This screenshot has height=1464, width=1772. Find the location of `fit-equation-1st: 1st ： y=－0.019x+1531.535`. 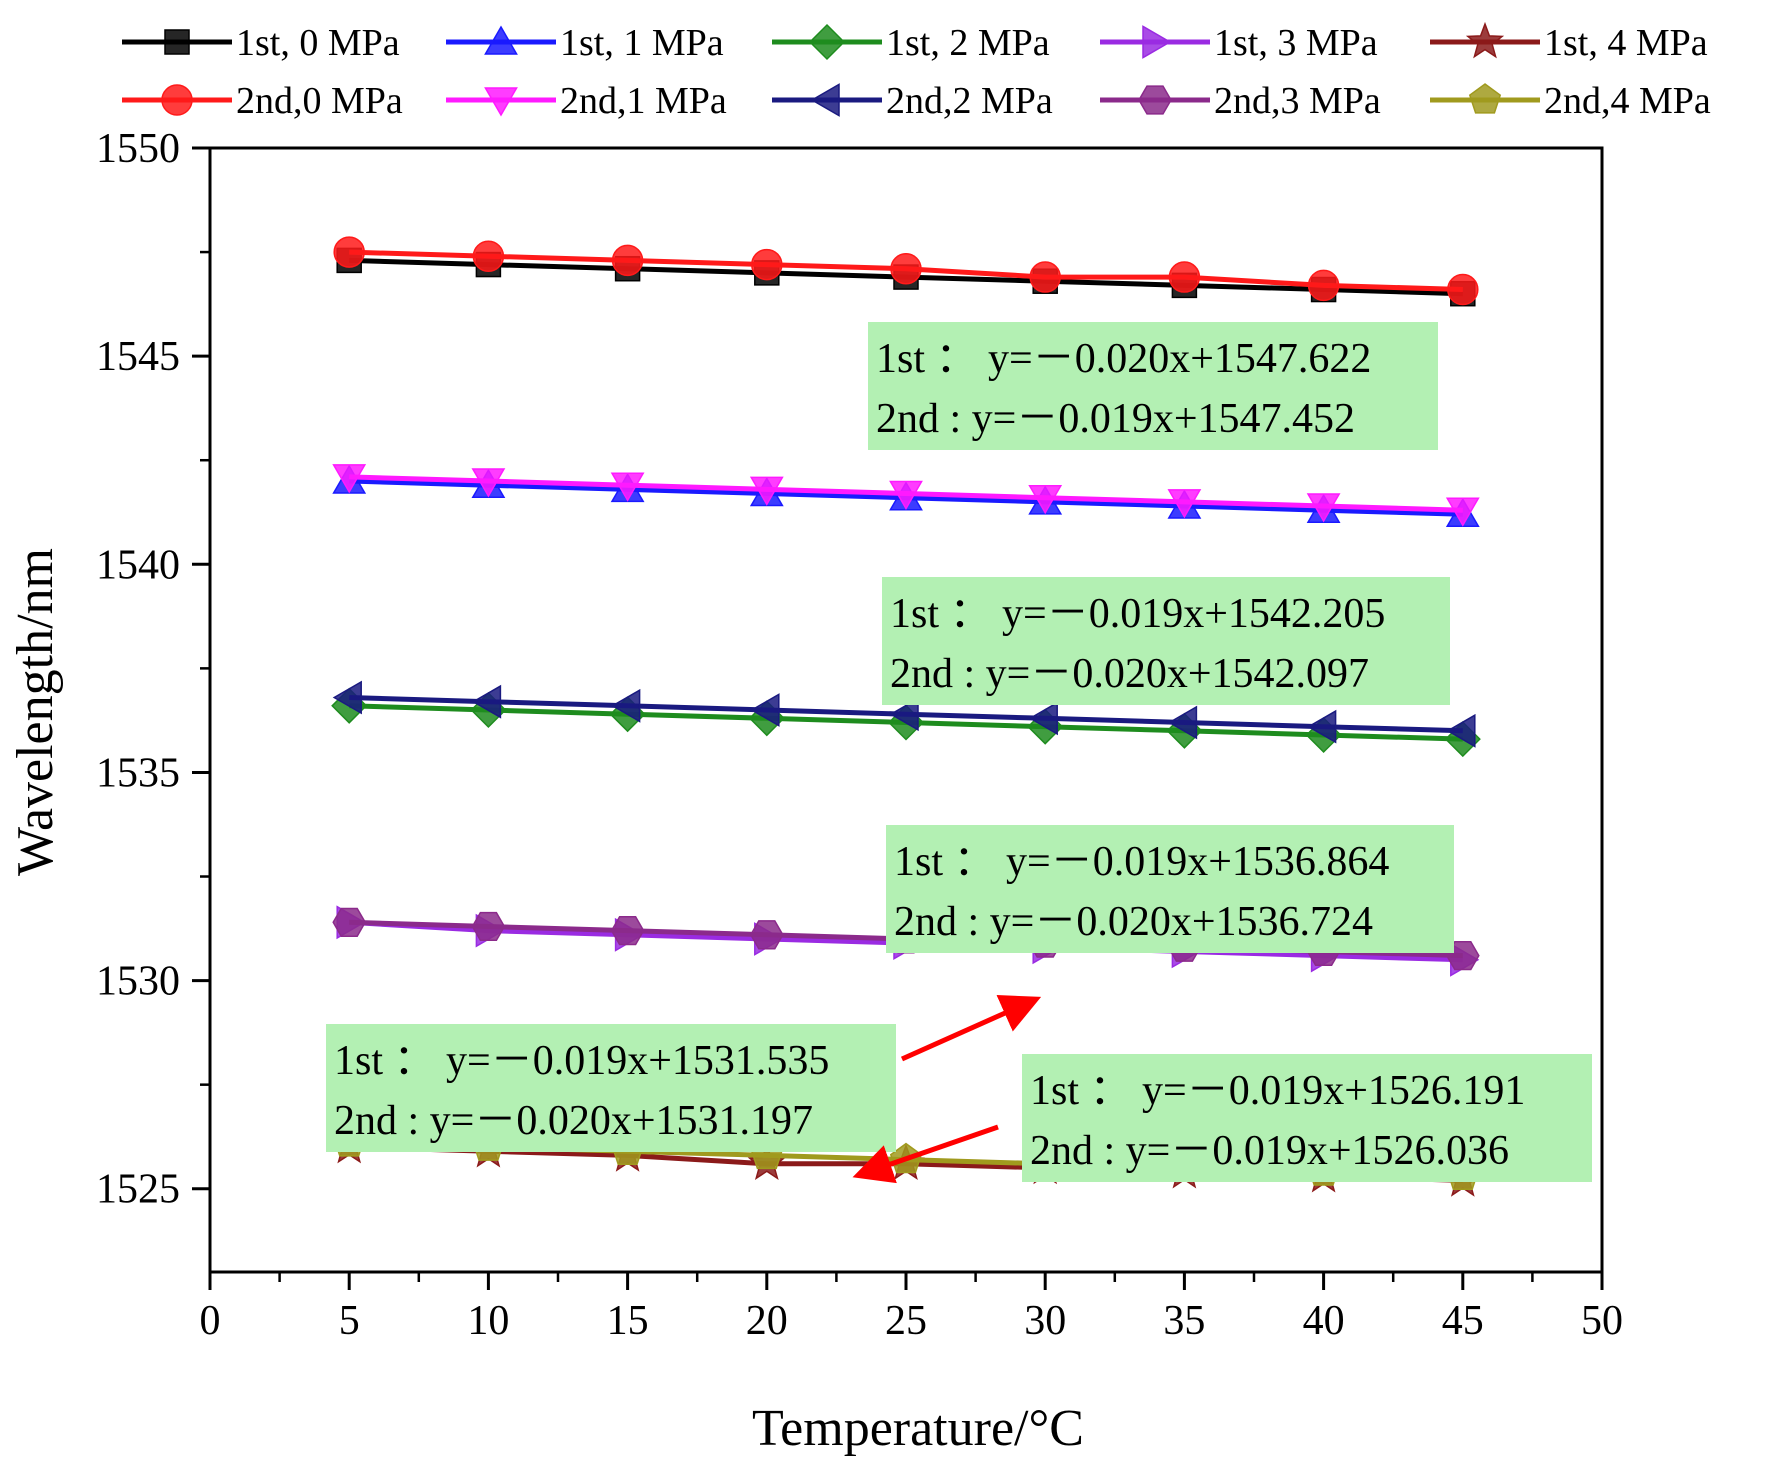

fit-equation-1st: 1st ： y=－0.019x+1531.535 is located at coordinates (581, 1061).